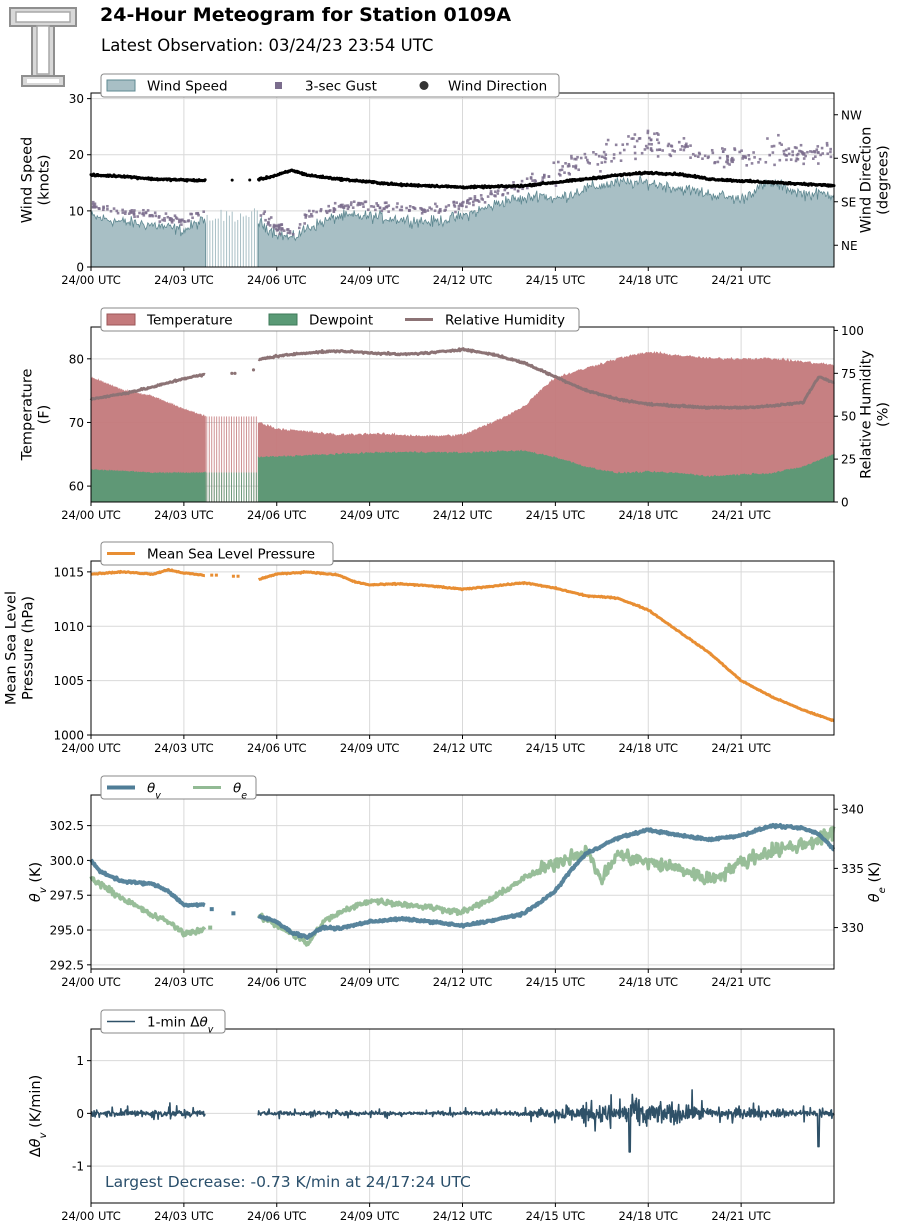  What do you see at coordinates (154, 791) in the screenshot?
I see `legend-label: θv` at bounding box center [154, 791].